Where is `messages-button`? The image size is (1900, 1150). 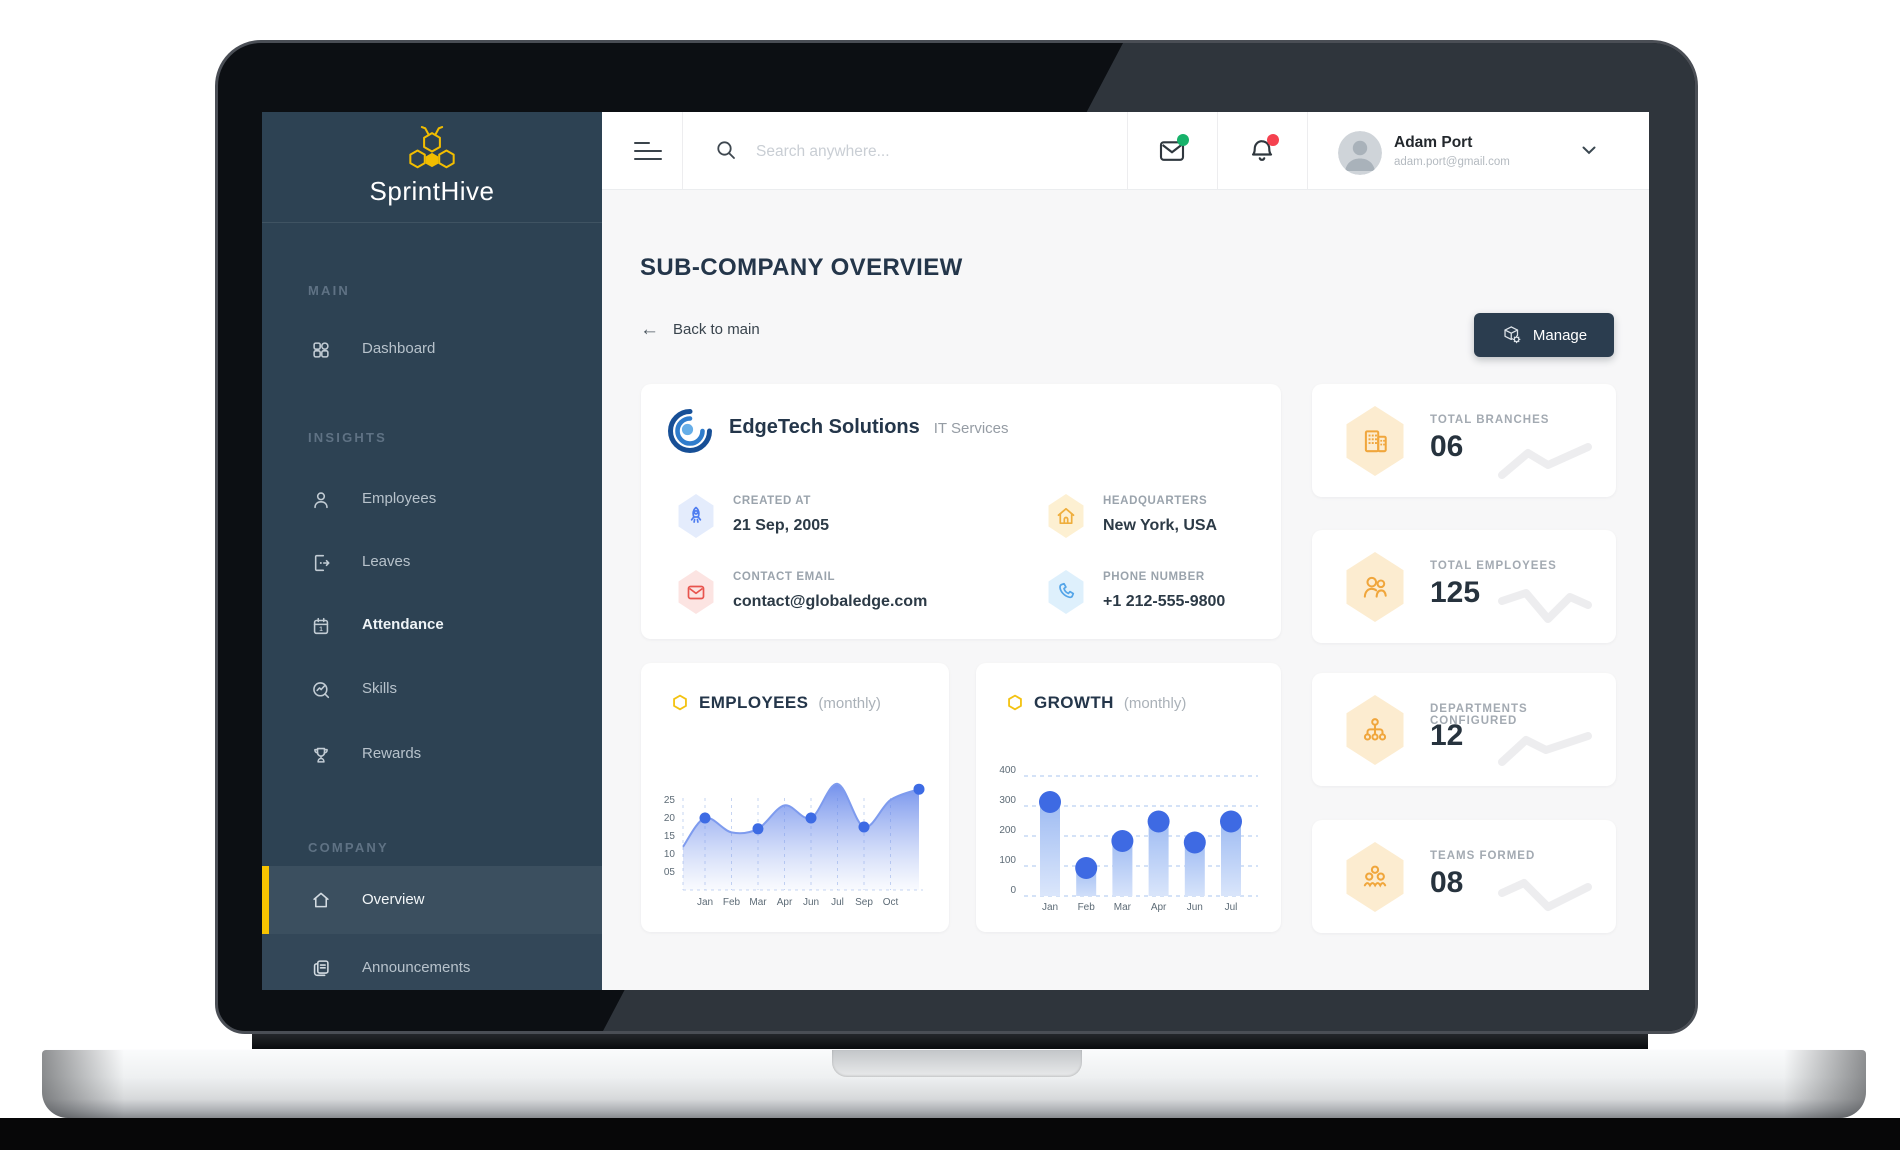
messages-button is located at coordinates (1173, 150).